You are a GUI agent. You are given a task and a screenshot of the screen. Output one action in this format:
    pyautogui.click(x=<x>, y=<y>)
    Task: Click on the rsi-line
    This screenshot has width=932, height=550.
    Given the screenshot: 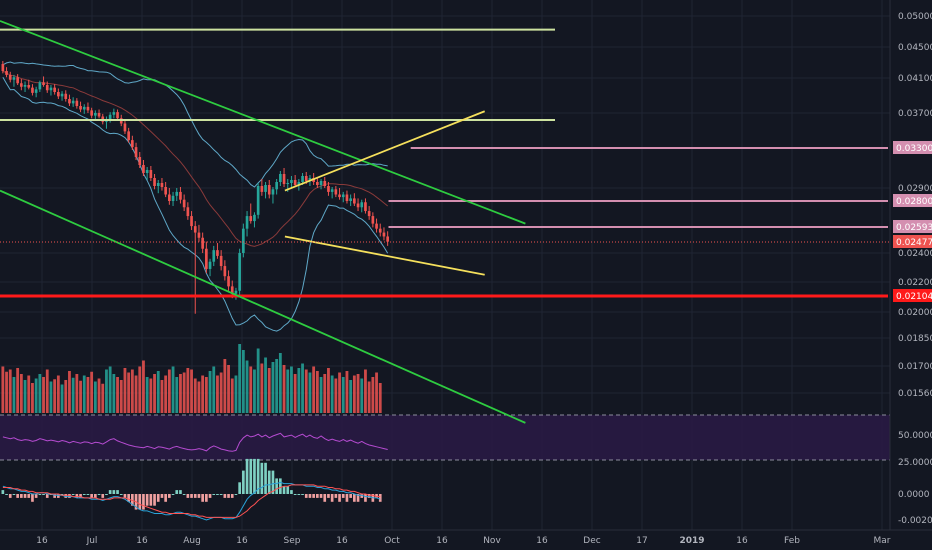 What is the action you would take?
    pyautogui.click(x=195, y=442)
    